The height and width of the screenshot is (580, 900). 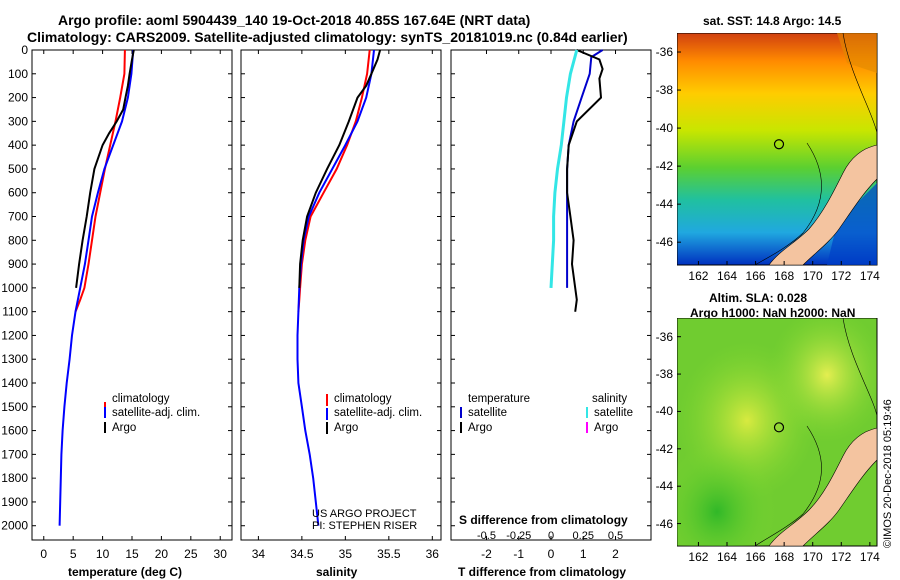 What do you see at coordinates (615, 536) in the screenshot?
I see `s-tick-label: 0.5` at bounding box center [615, 536].